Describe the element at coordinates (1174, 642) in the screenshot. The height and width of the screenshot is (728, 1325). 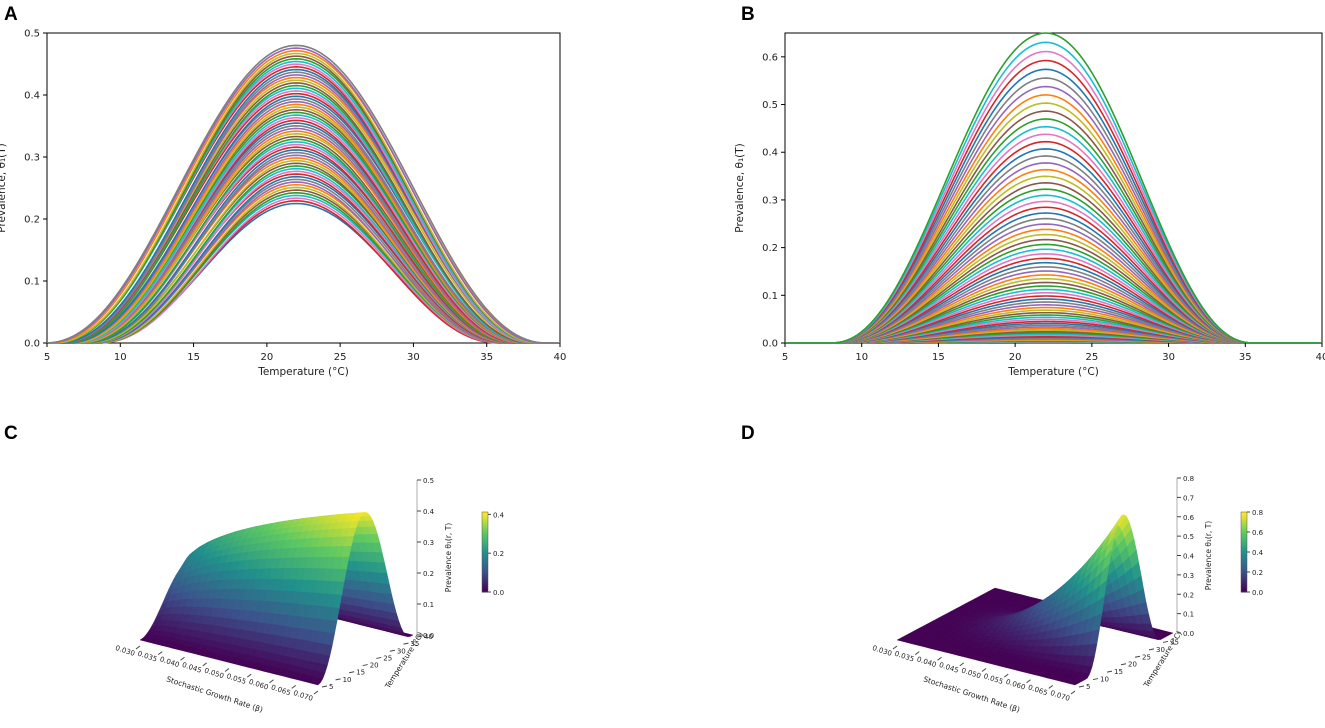
I see `y-tick-label: 35` at that location.